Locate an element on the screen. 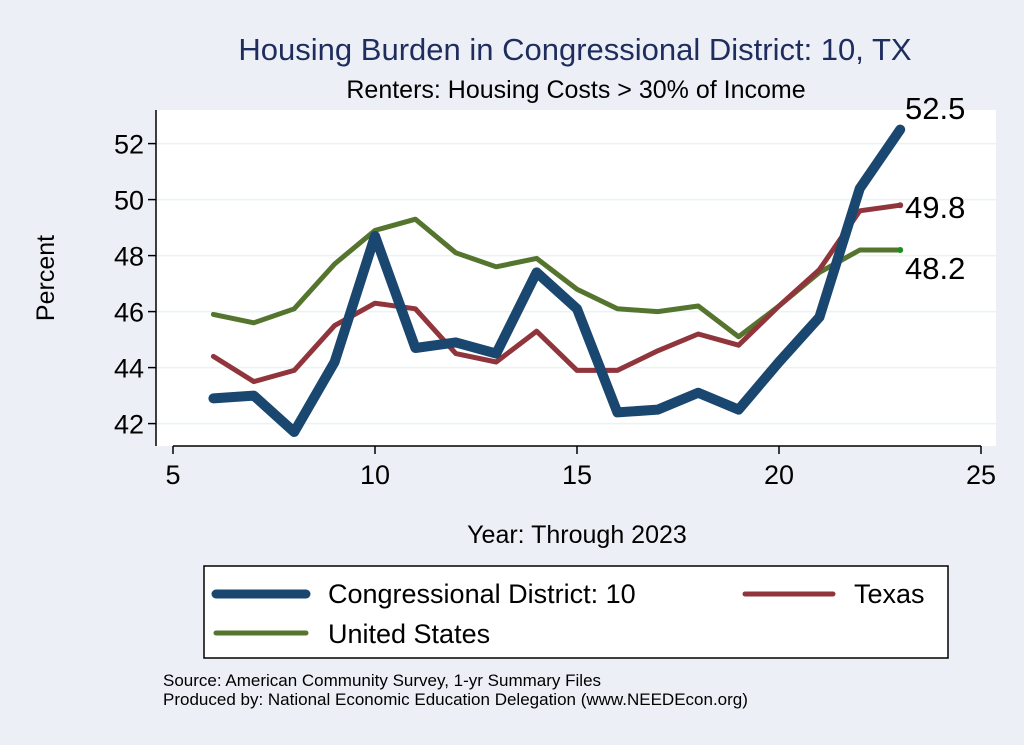  end-label-district: 52.5 is located at coordinates (935, 108).